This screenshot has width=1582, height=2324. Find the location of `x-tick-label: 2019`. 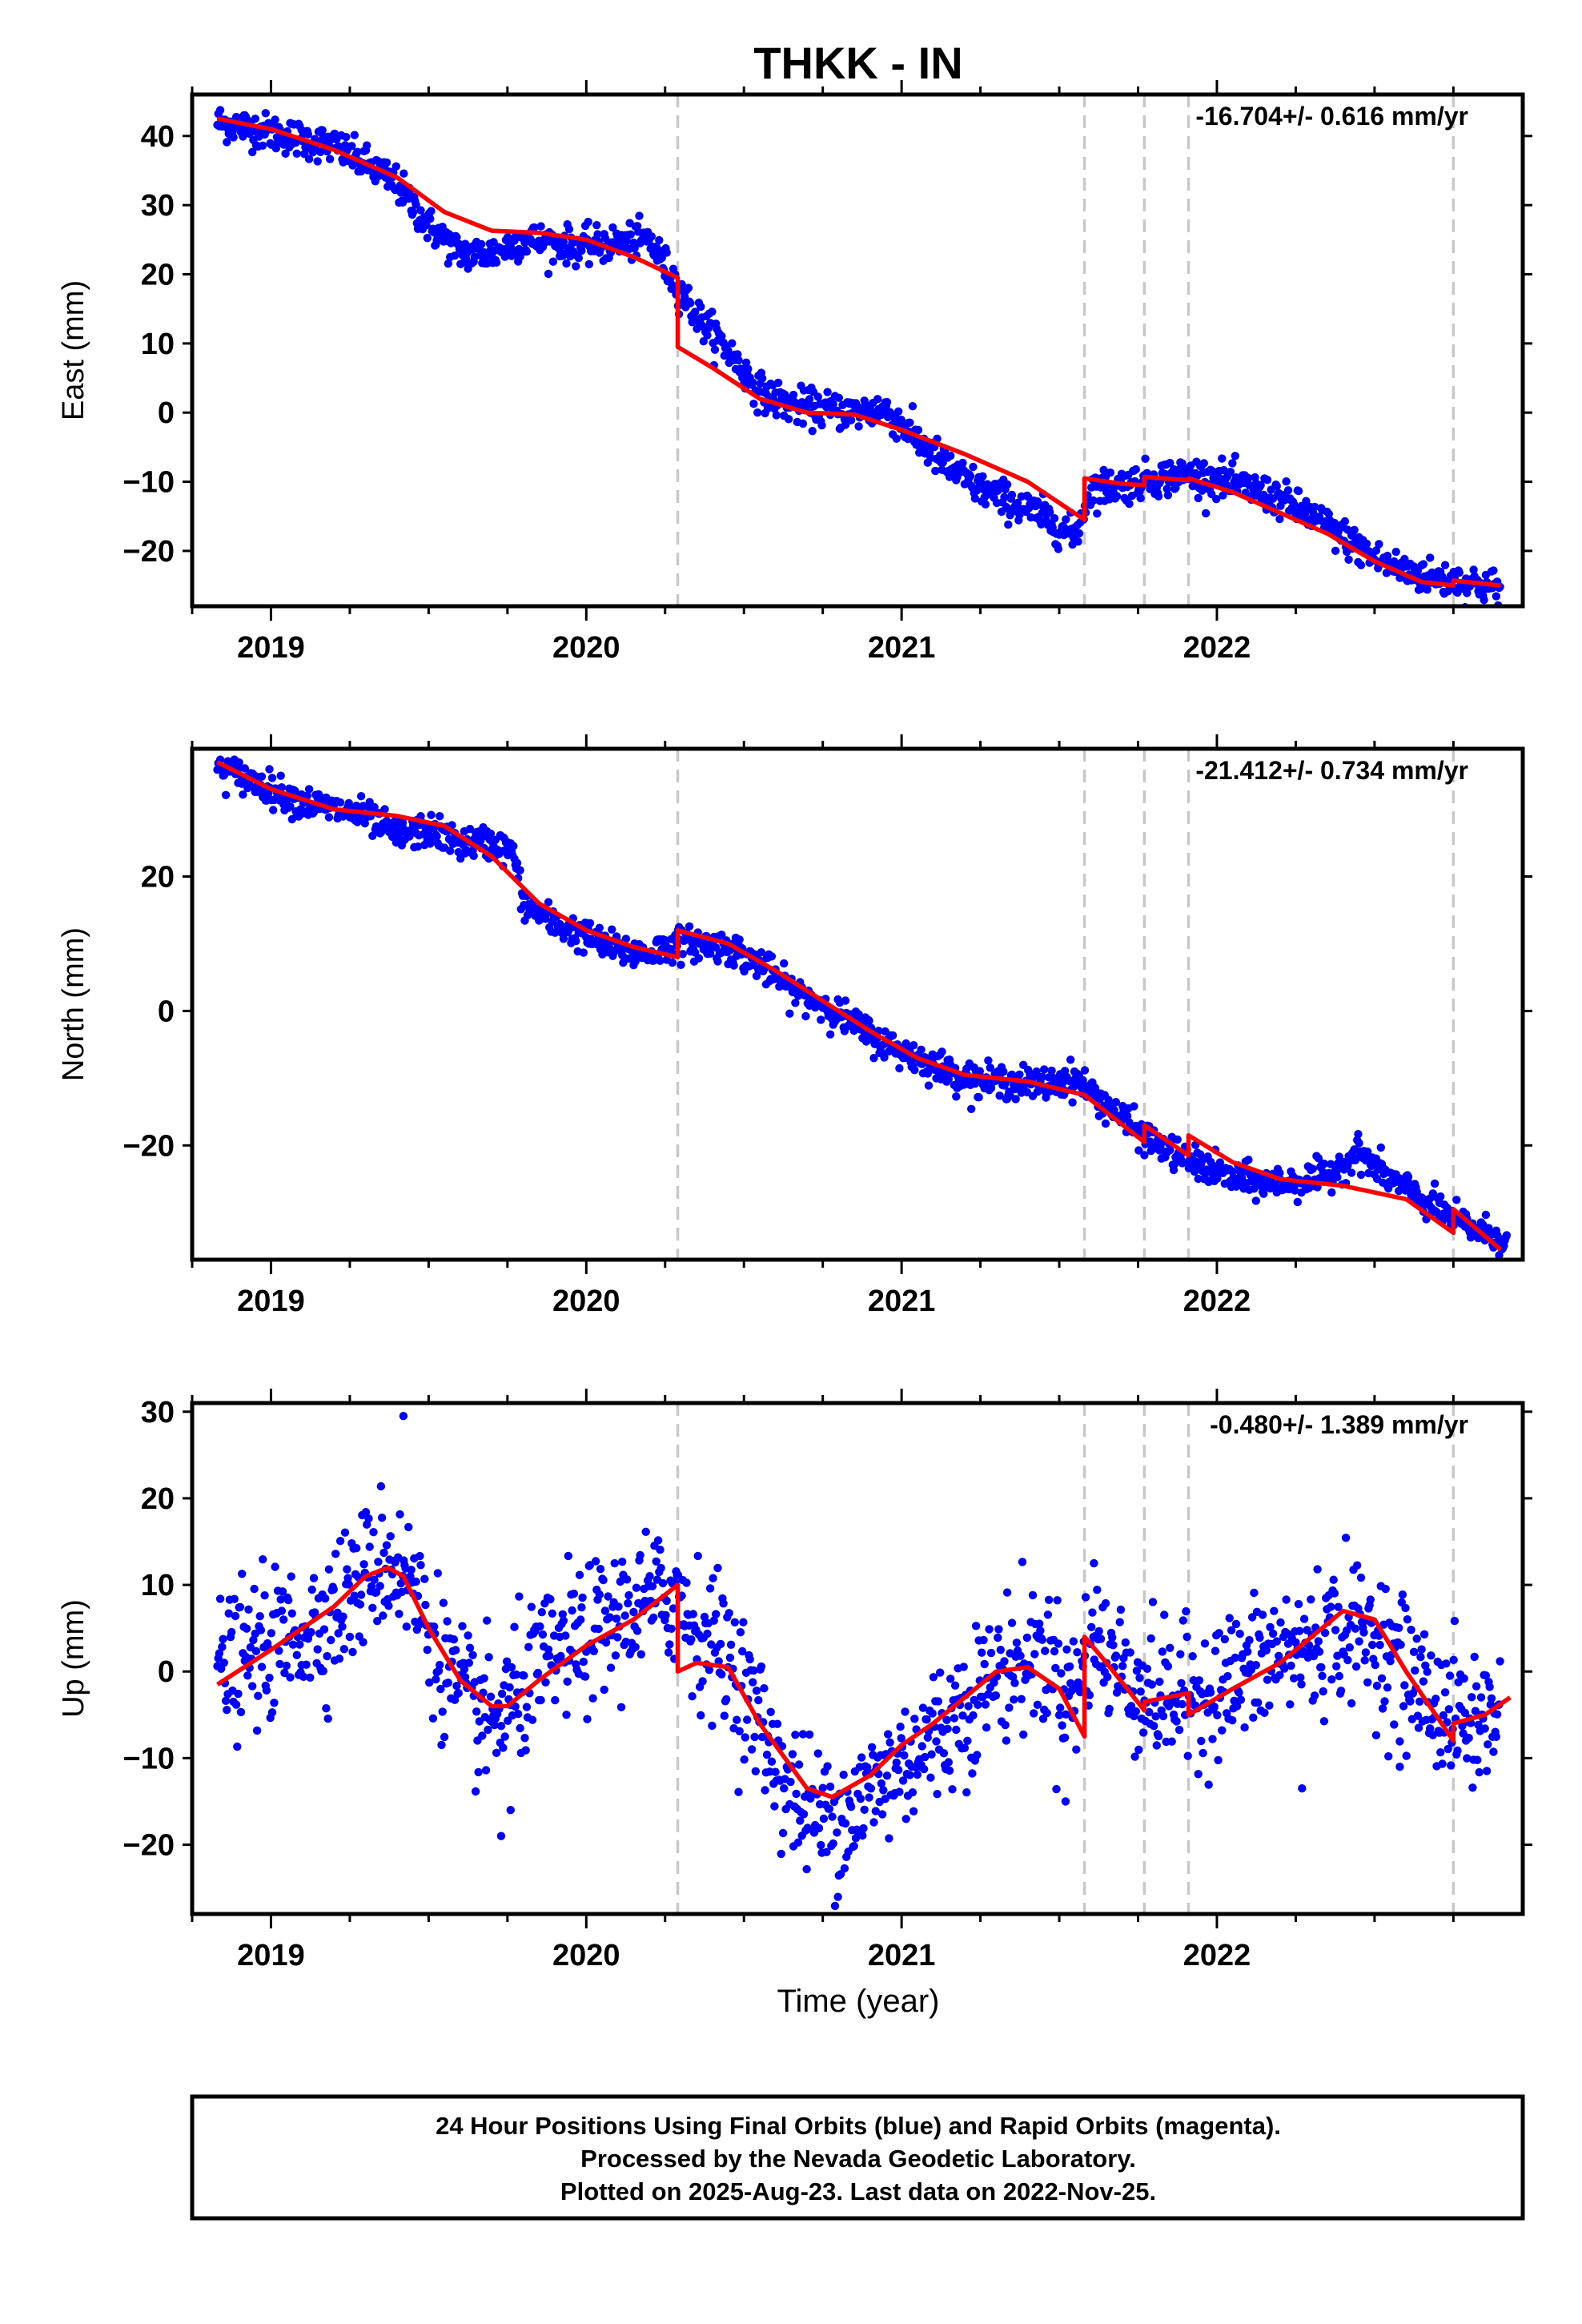

x-tick-label: 2019 is located at coordinates (271, 1955).